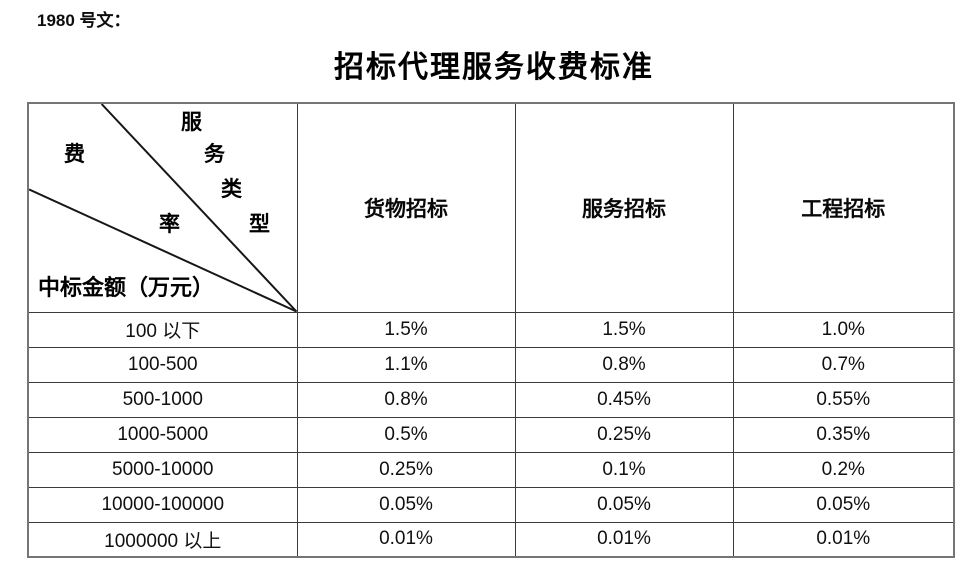  I want to click on table-row: 1000000 以上 0.01% 0.01% 0.01%, so click(491, 539).